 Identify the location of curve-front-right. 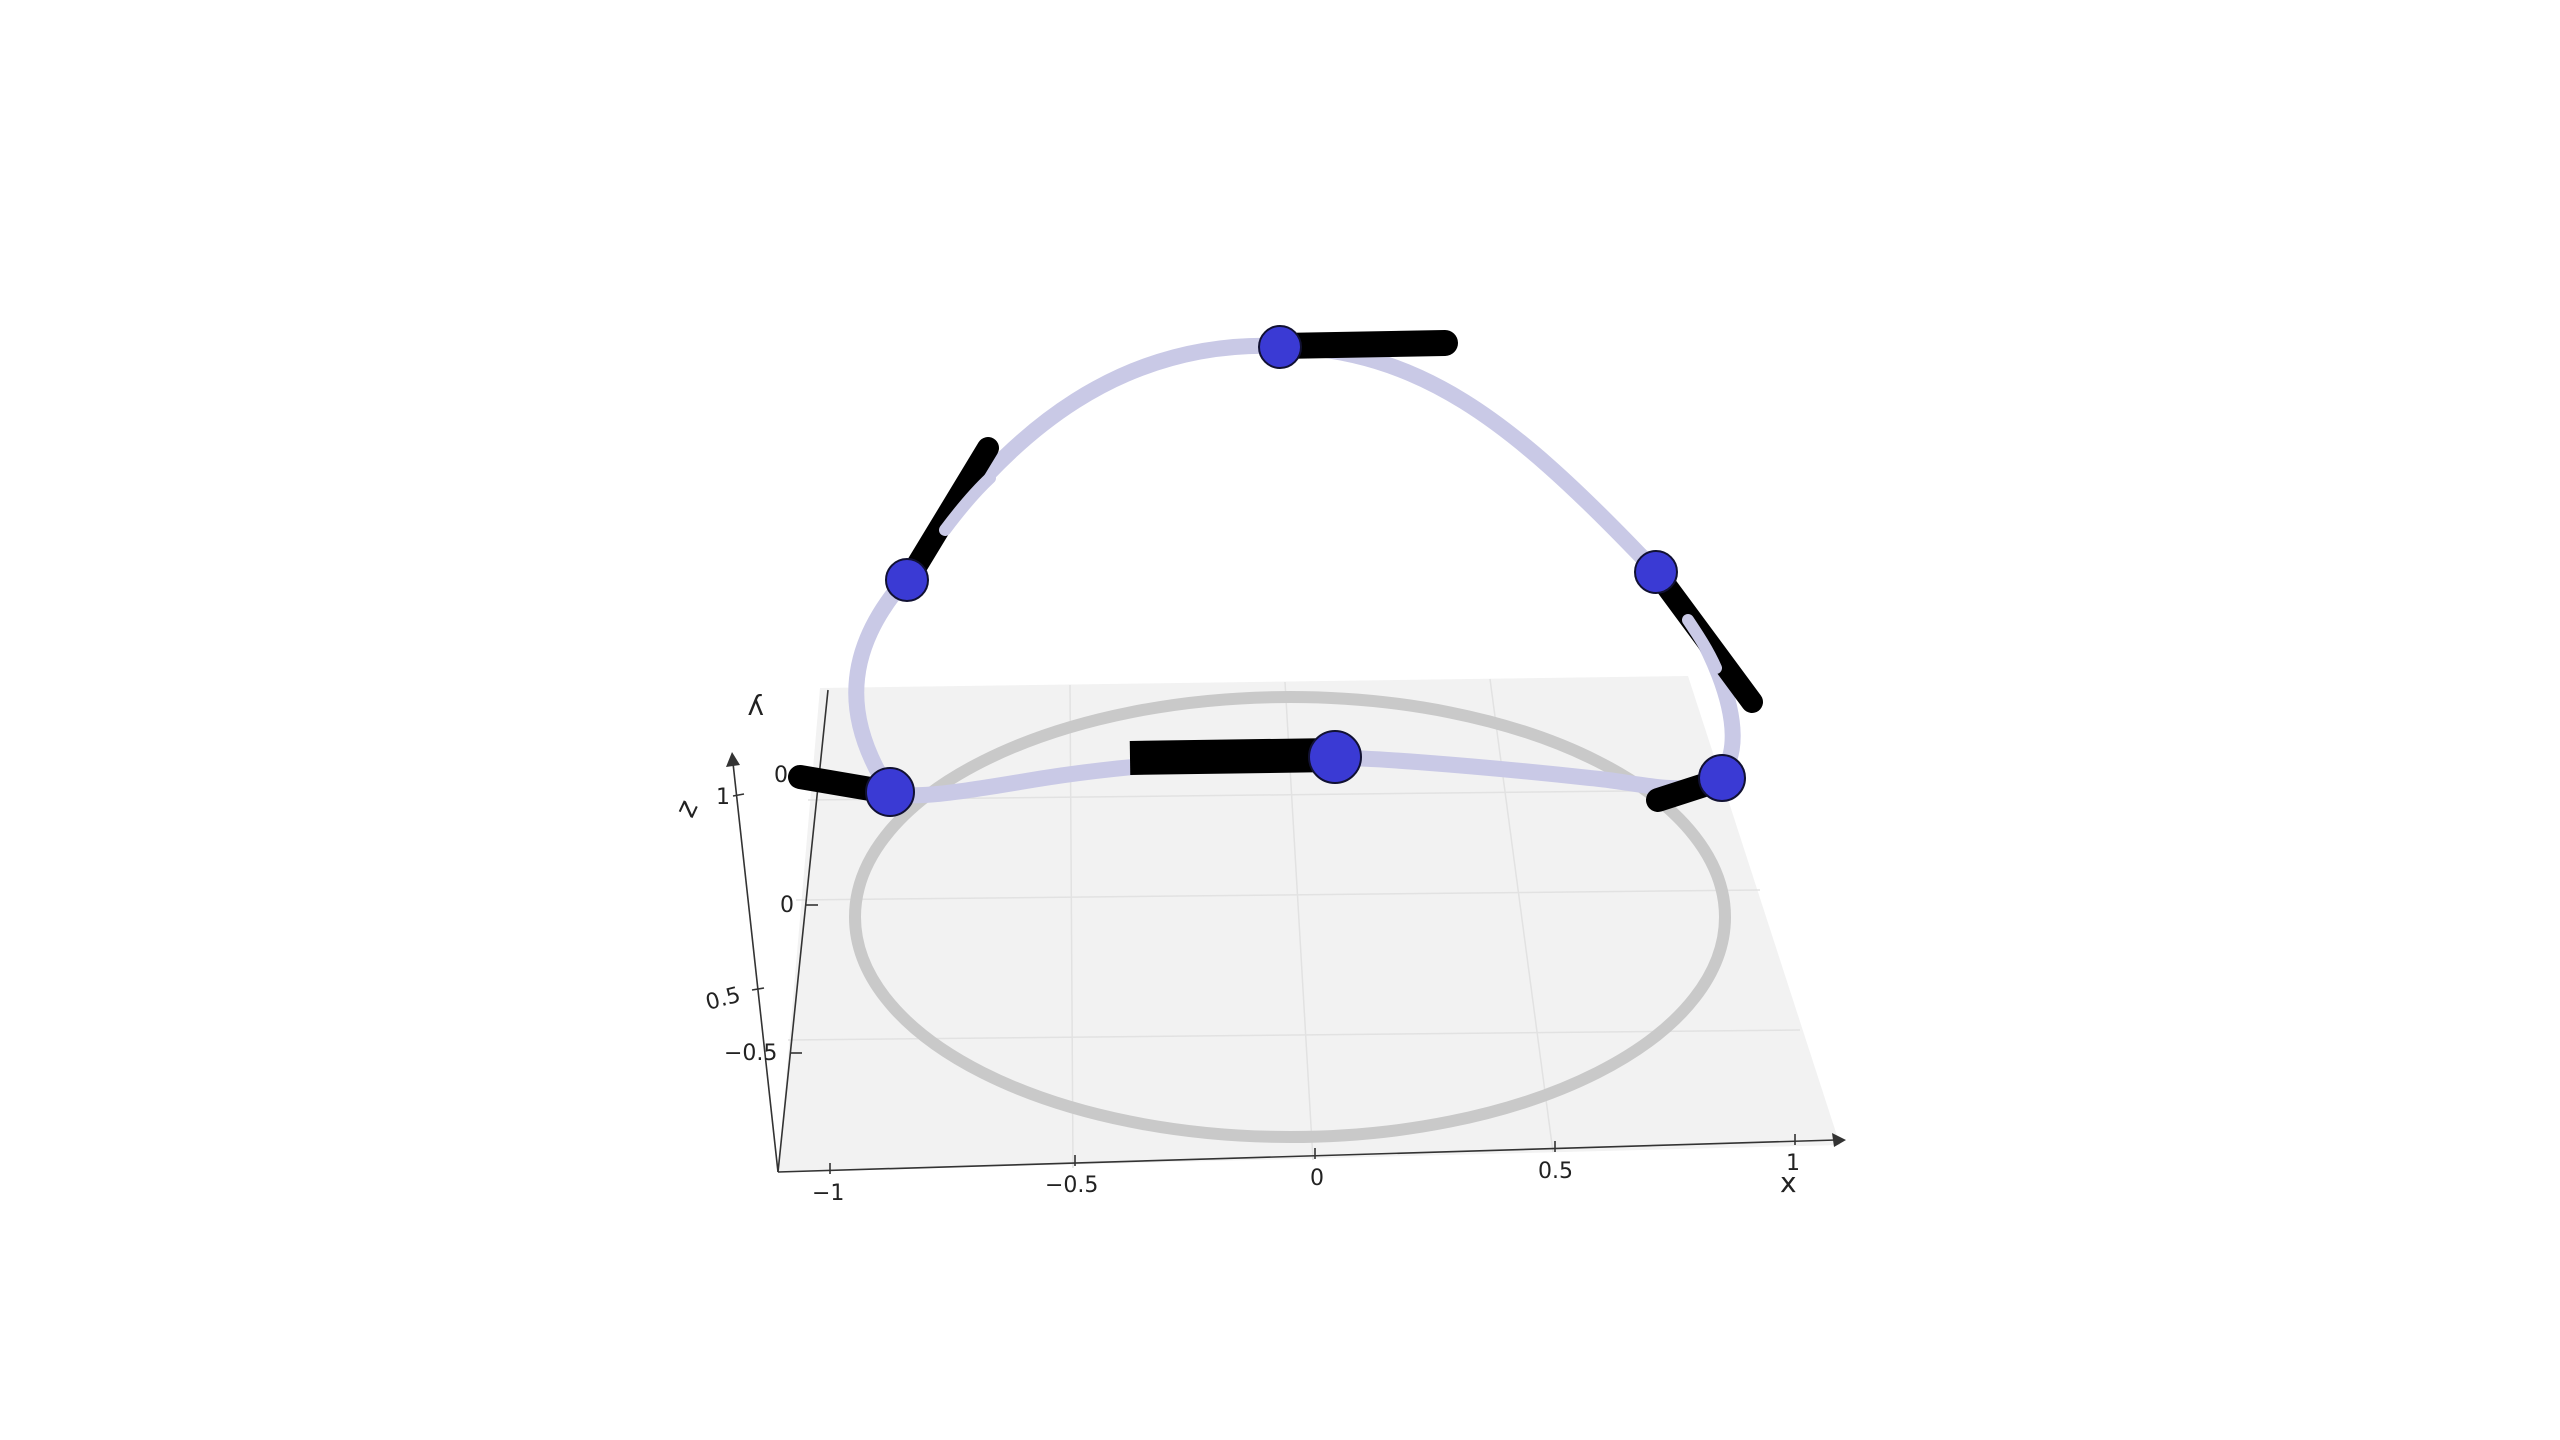
(1702, 644).